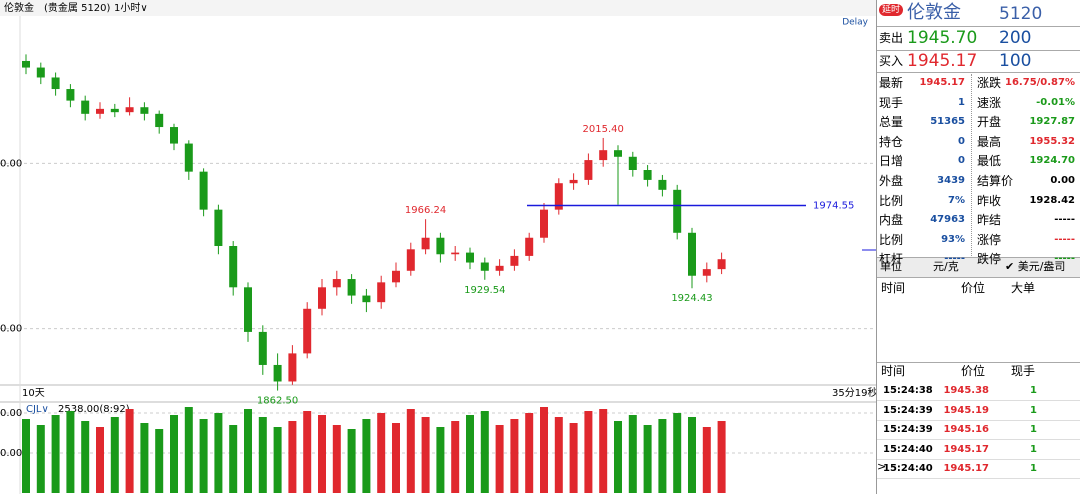 The width and height of the screenshot is (1080, 494). What do you see at coordinates (891, 122) in the screenshot?
I see `stat-label: 总量` at bounding box center [891, 122].